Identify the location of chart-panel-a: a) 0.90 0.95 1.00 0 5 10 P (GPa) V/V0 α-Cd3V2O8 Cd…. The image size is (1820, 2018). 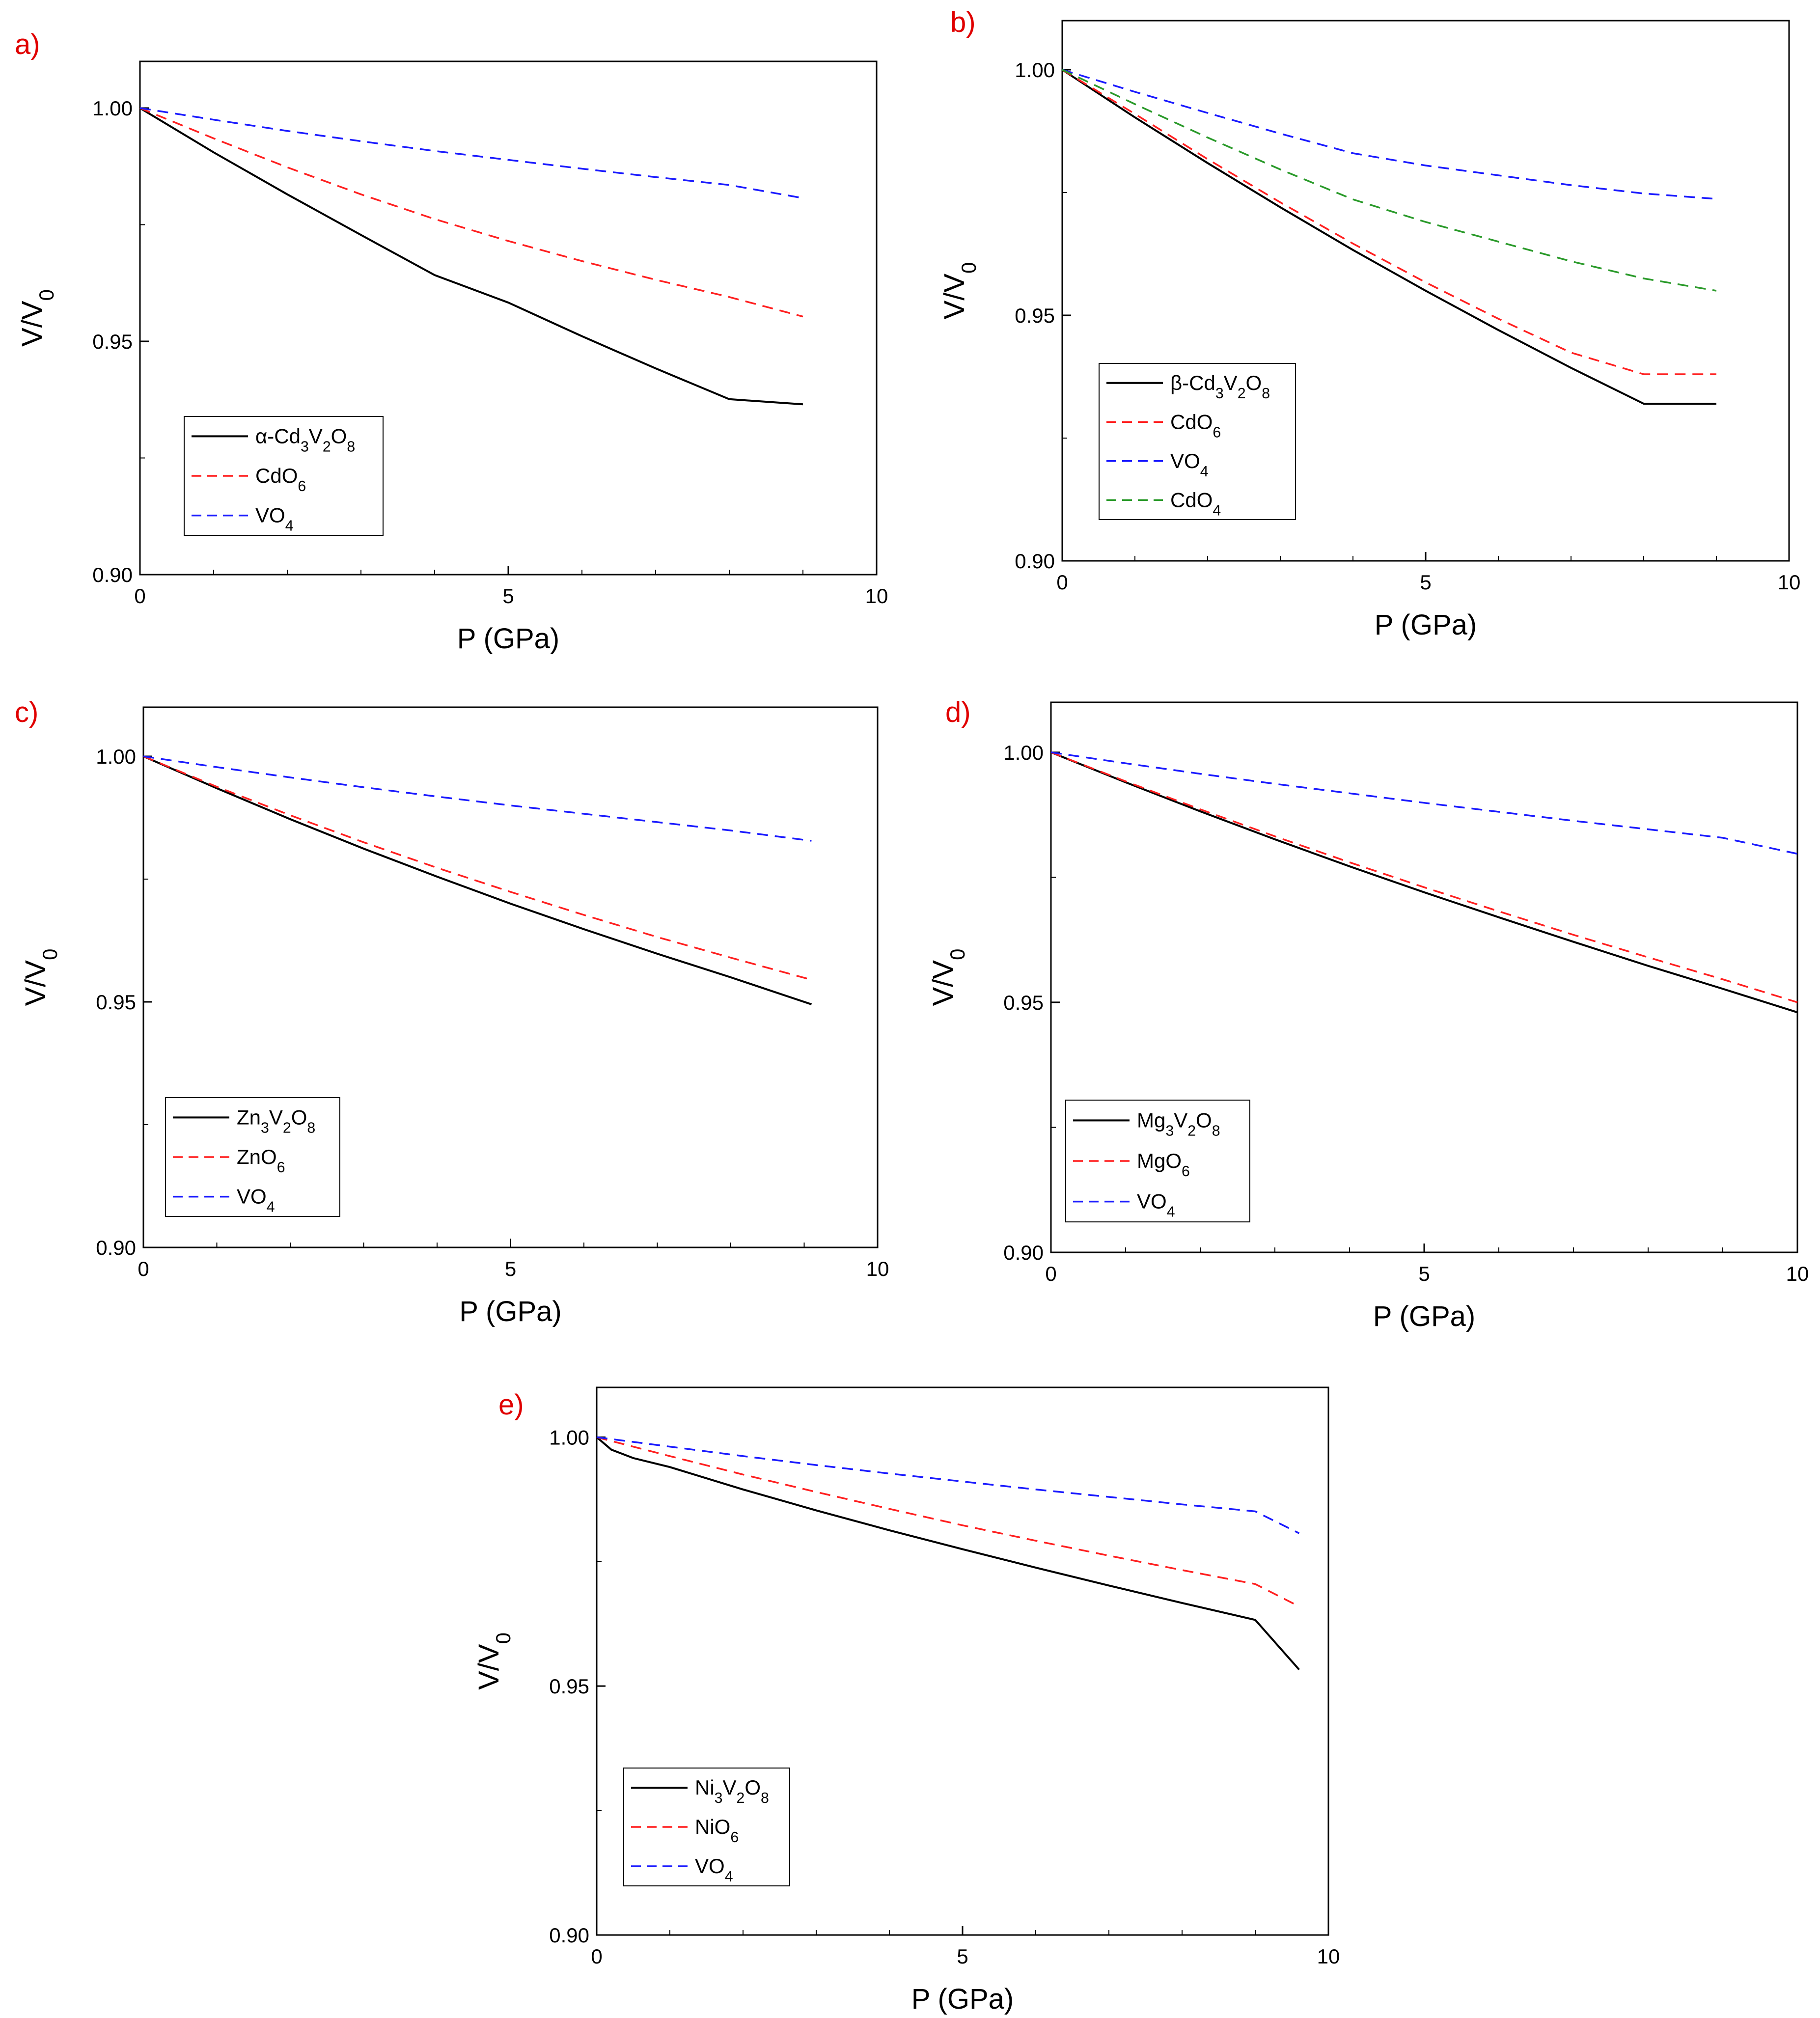
(451, 341).